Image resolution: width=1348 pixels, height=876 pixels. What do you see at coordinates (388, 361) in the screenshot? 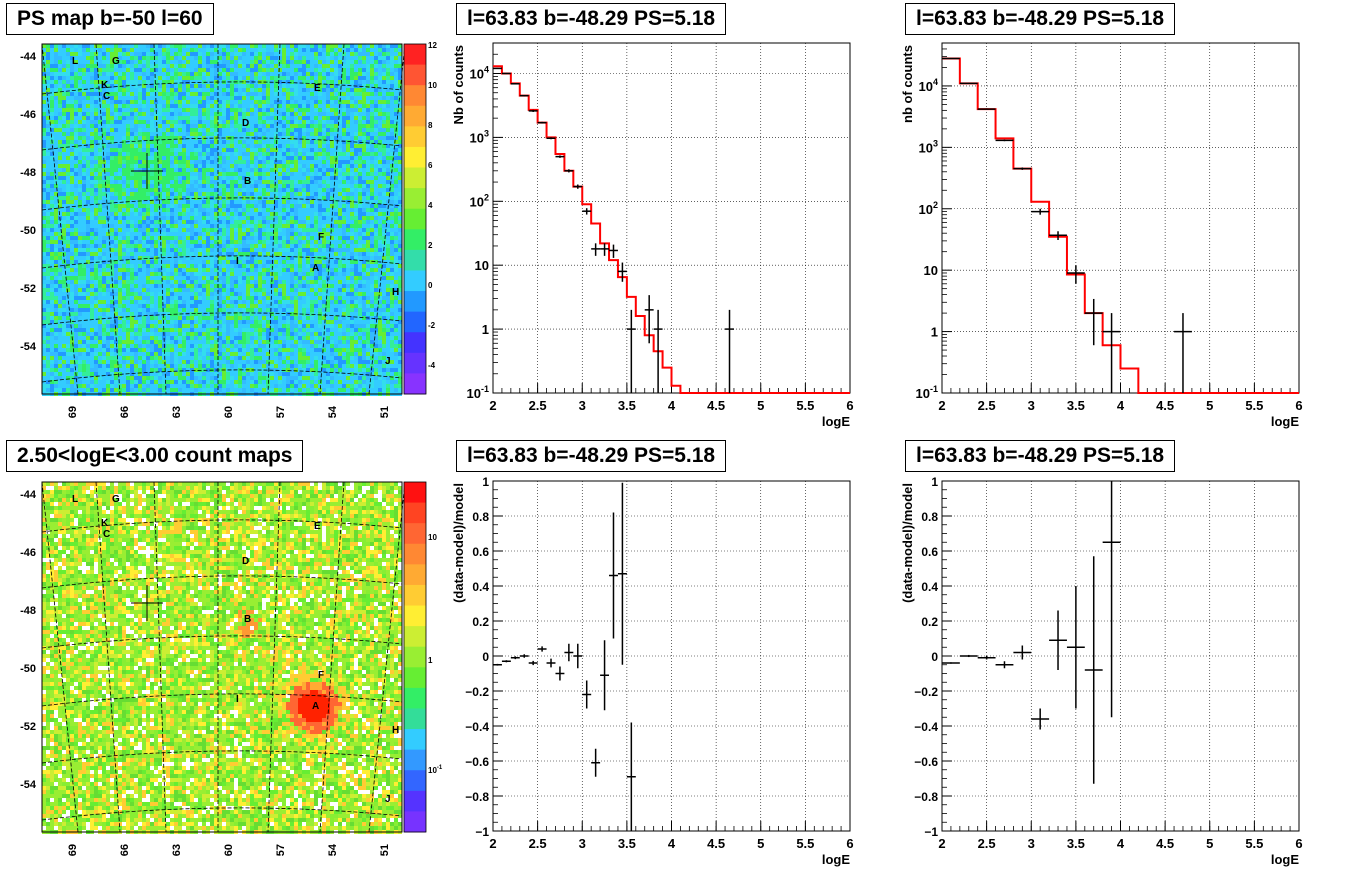
I see `source-label: J` at bounding box center [388, 361].